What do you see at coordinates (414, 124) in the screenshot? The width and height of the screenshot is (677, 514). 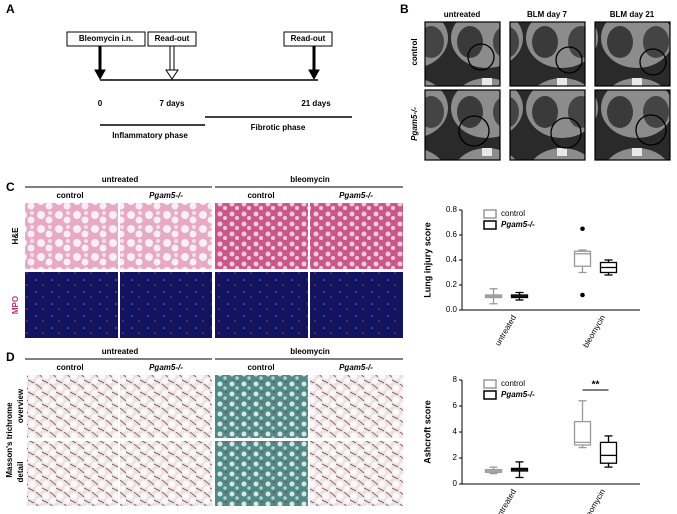 I see `row-label: Pgam5-/-` at bounding box center [414, 124].